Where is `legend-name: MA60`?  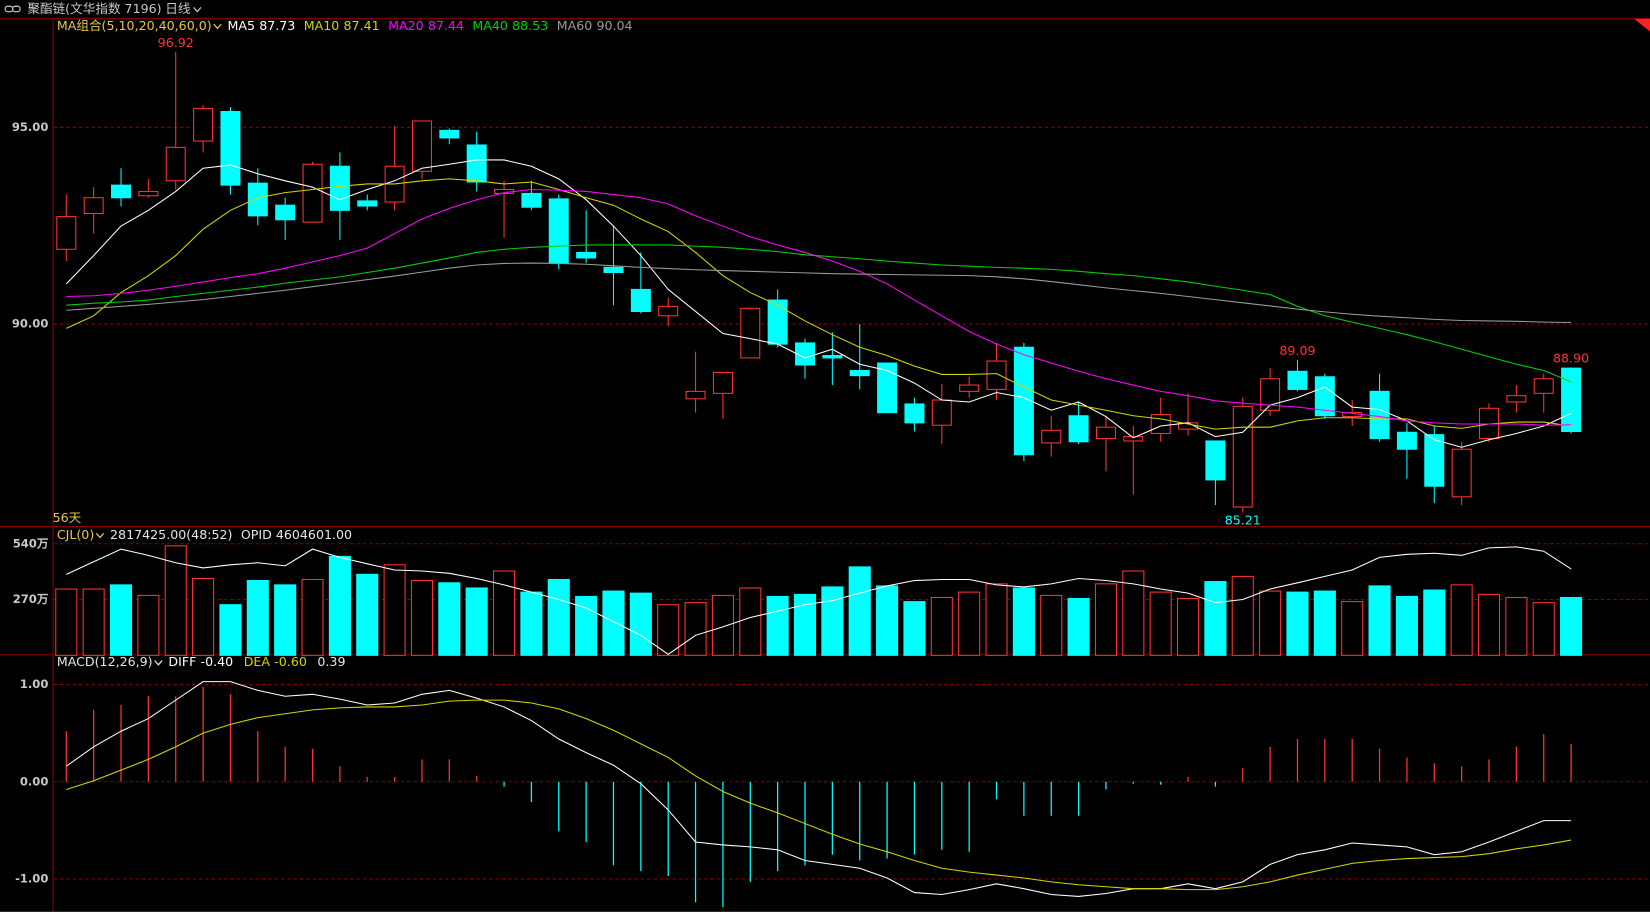
legend-name: MA60 is located at coordinates (575, 25).